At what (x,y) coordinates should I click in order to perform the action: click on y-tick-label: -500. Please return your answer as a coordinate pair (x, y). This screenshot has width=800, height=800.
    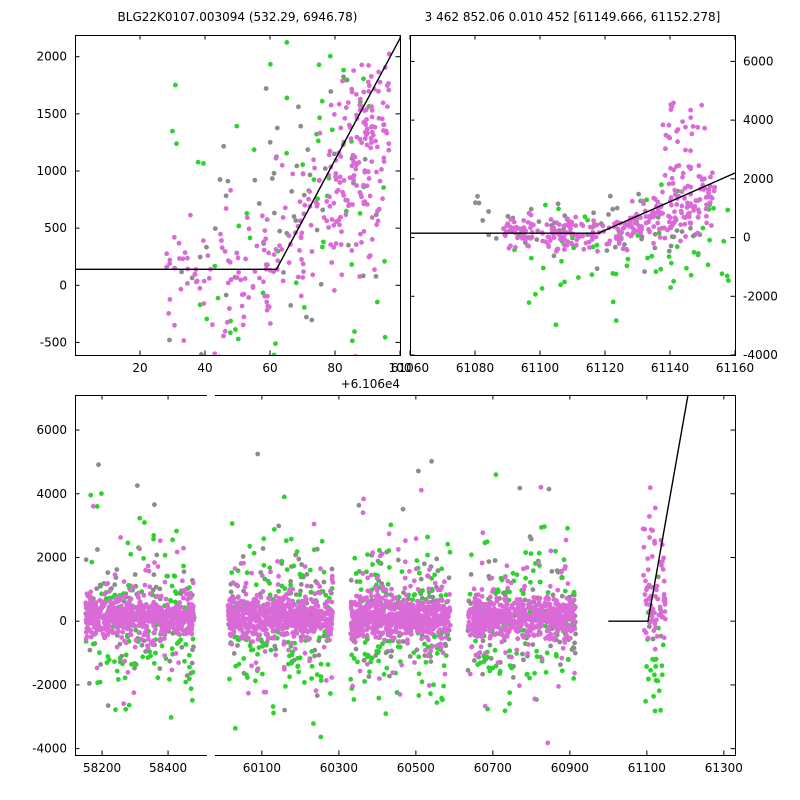
    Looking at the image, I should click on (53, 342).